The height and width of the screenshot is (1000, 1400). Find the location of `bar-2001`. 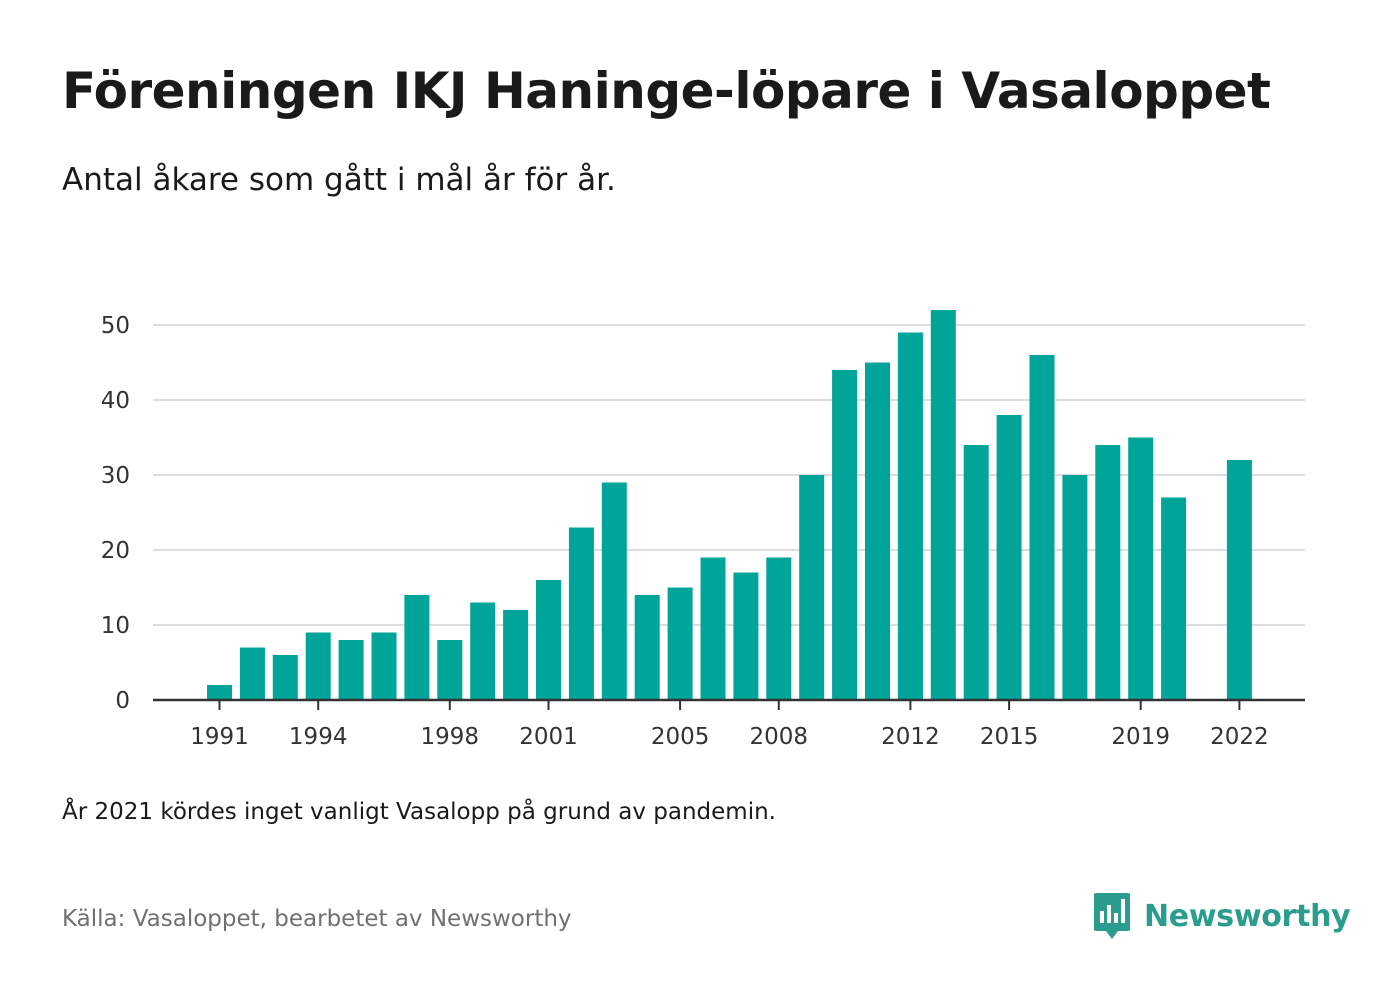

bar-2001 is located at coordinates (548, 640).